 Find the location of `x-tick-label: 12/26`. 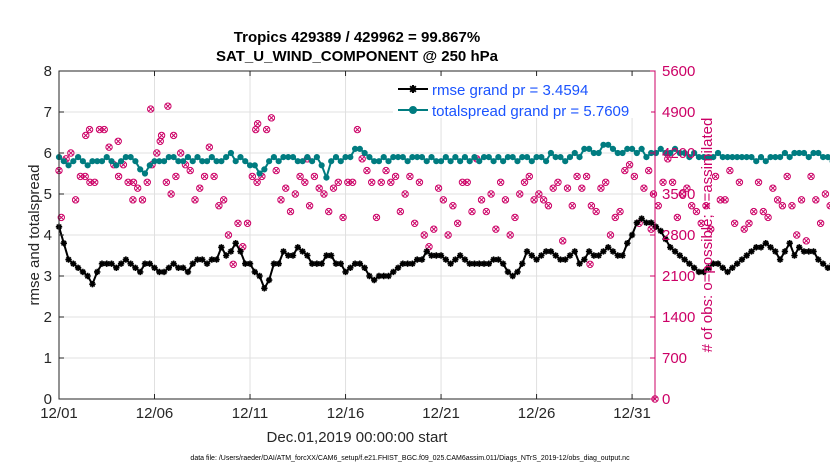

x-tick-label: 12/26 is located at coordinates (537, 413).